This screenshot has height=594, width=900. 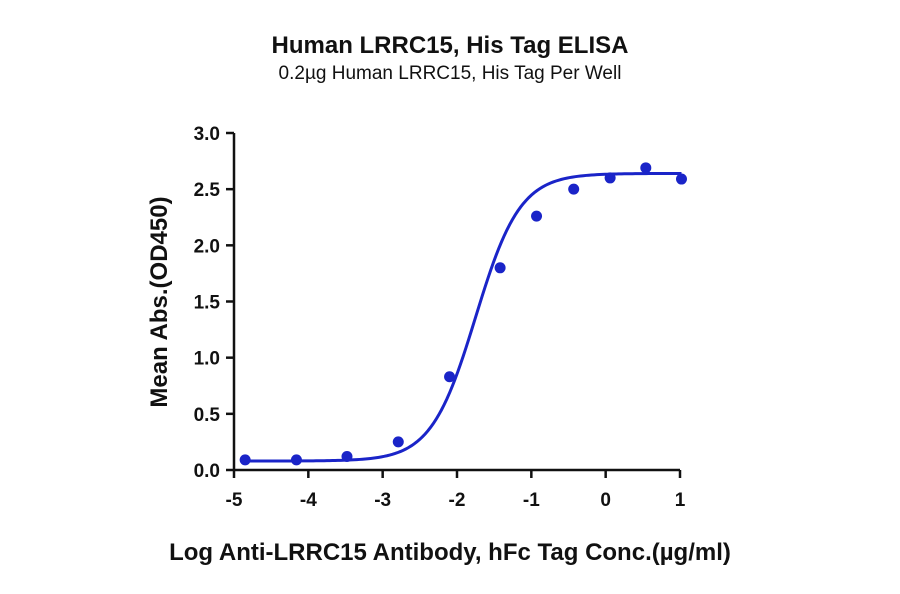 What do you see at coordinates (207, 471) in the screenshot?
I see `y-tick-label: 0.0` at bounding box center [207, 471].